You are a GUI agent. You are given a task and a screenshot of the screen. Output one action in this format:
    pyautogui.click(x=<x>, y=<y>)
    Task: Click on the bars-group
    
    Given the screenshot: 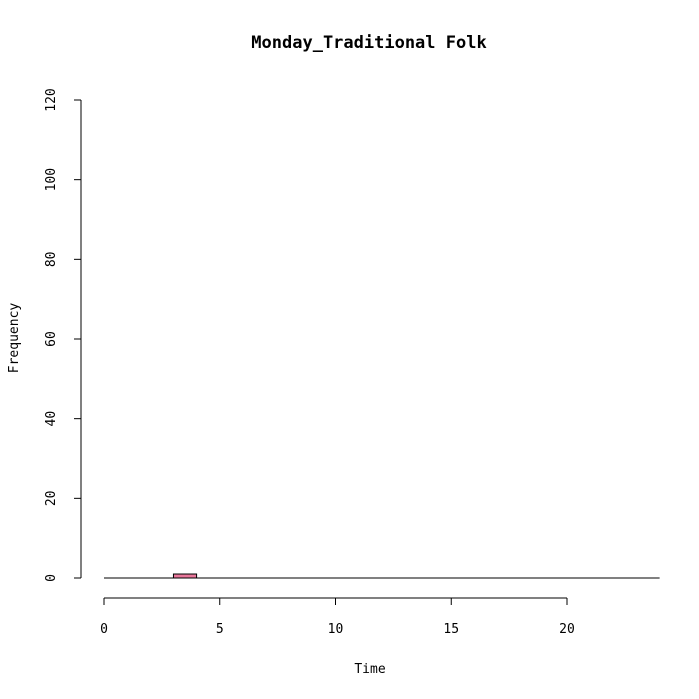 What is the action you would take?
    pyautogui.click(x=382, y=576)
    